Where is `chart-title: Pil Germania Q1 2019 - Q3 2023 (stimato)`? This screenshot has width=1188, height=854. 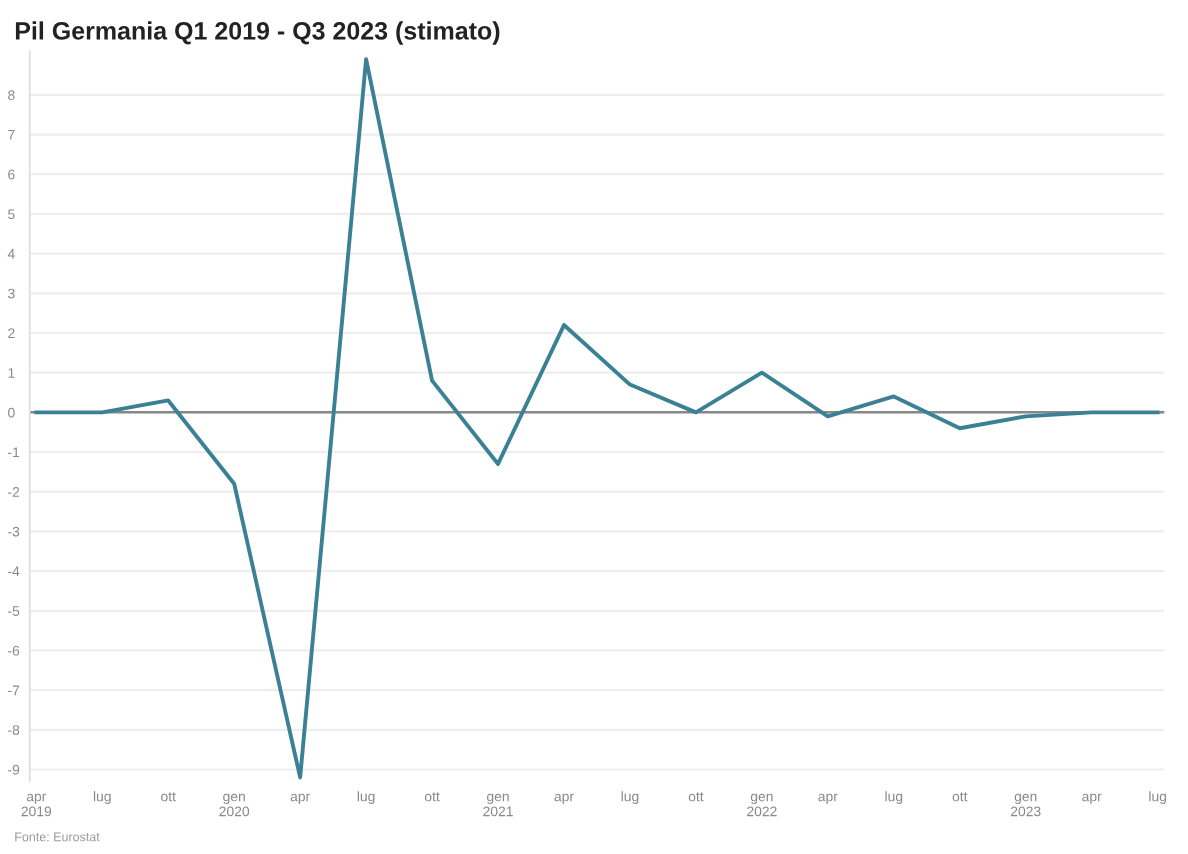 chart-title: Pil Germania Q1 2019 - Q3 2023 (stimato) is located at coordinates (257, 33).